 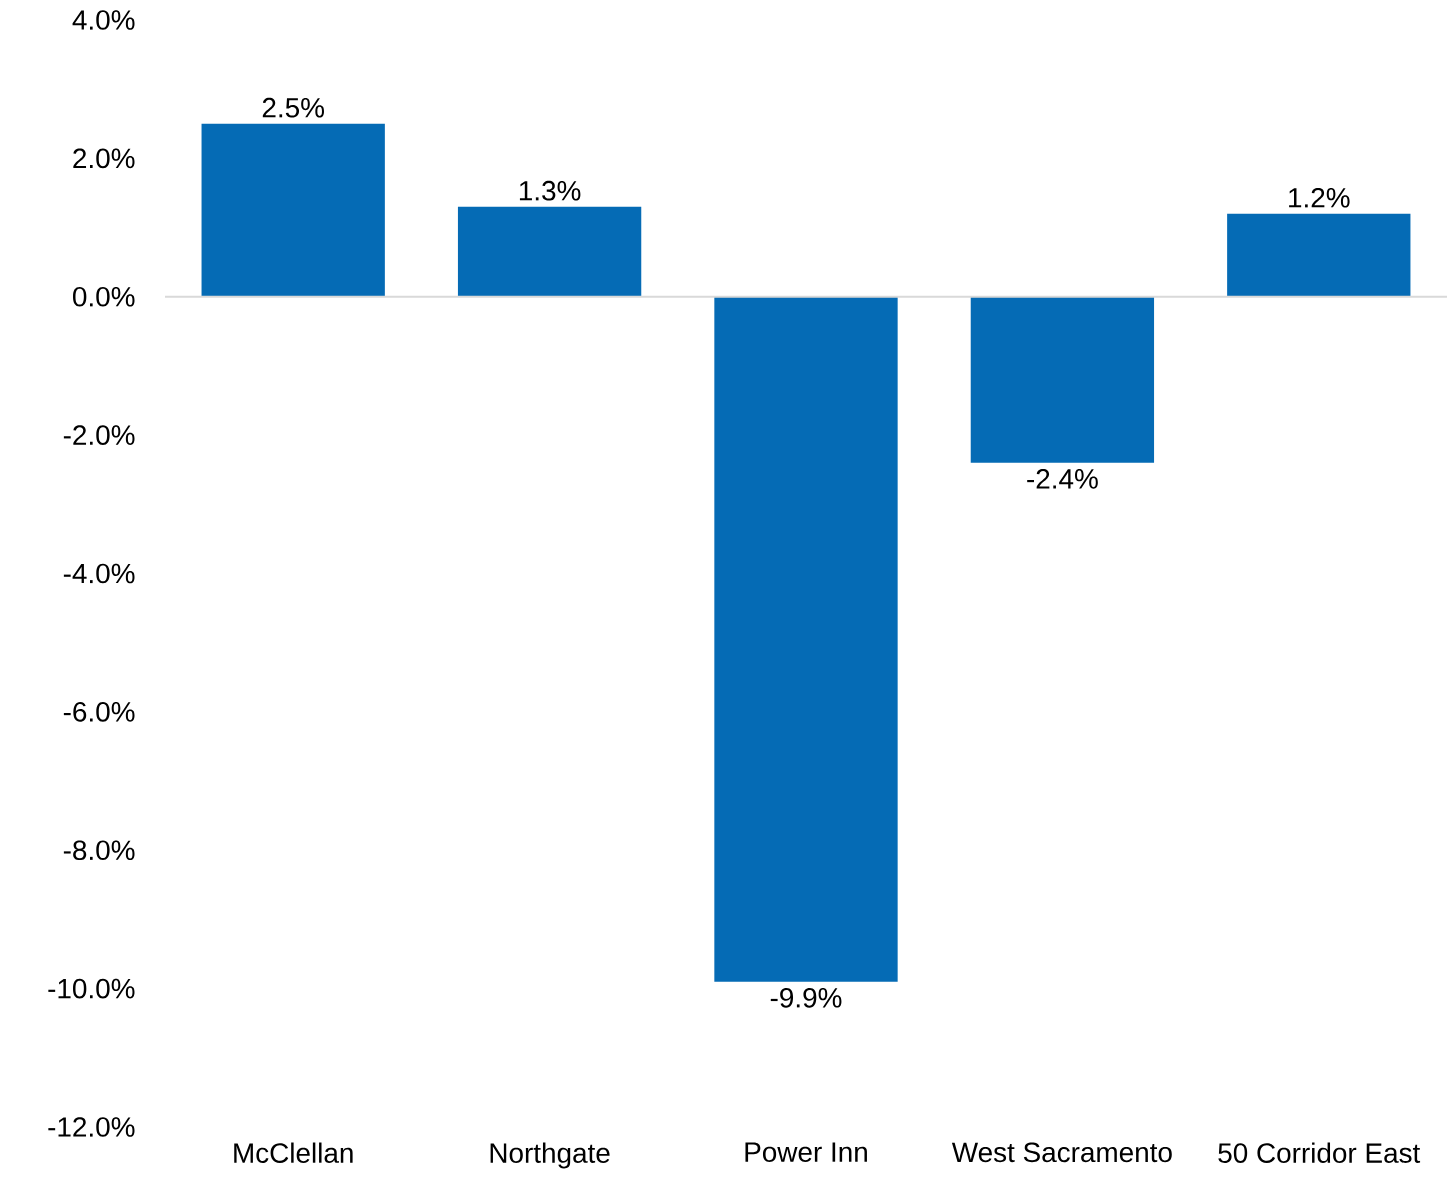 I want to click on y-tick-label: 2.0%, so click(x=104, y=158).